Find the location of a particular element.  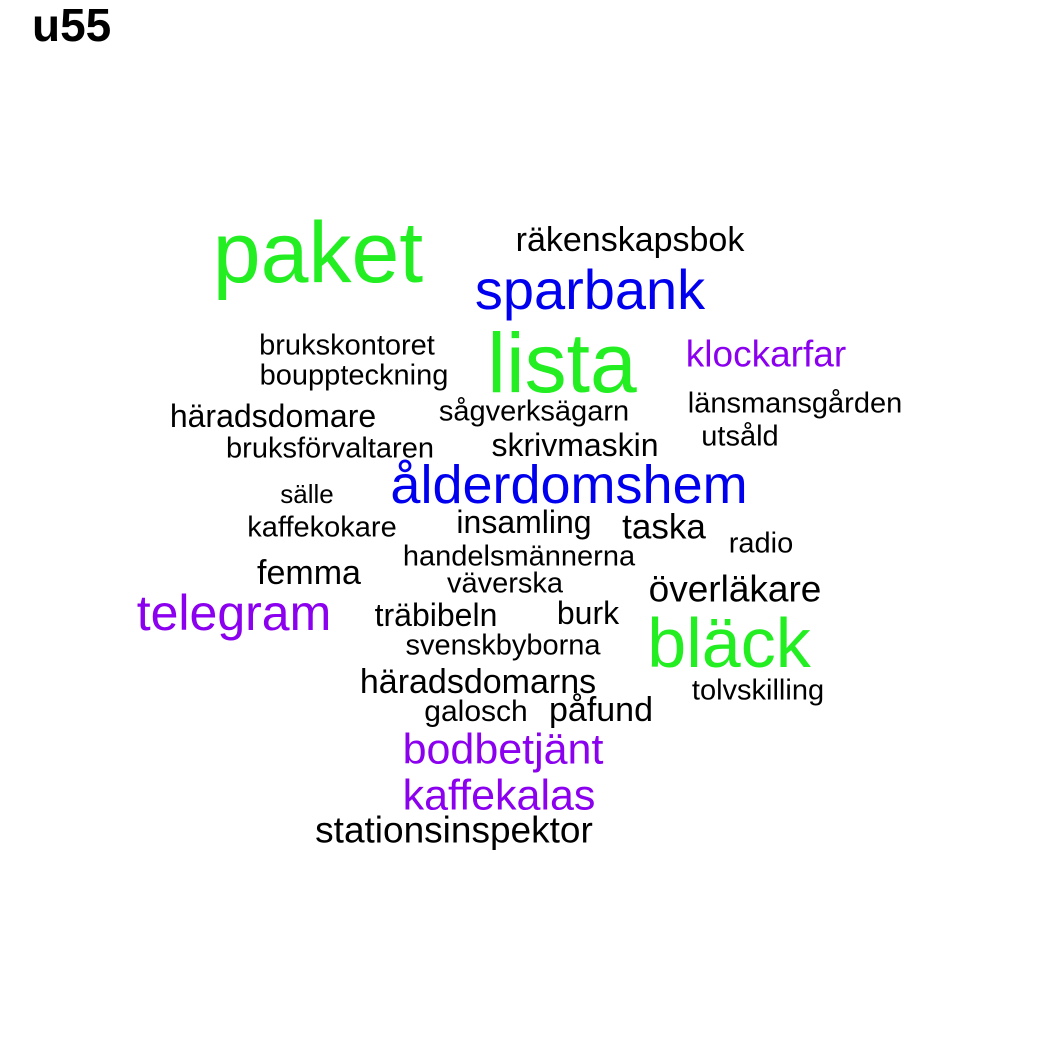

cloud-word: väverska is located at coordinates (505, 583).